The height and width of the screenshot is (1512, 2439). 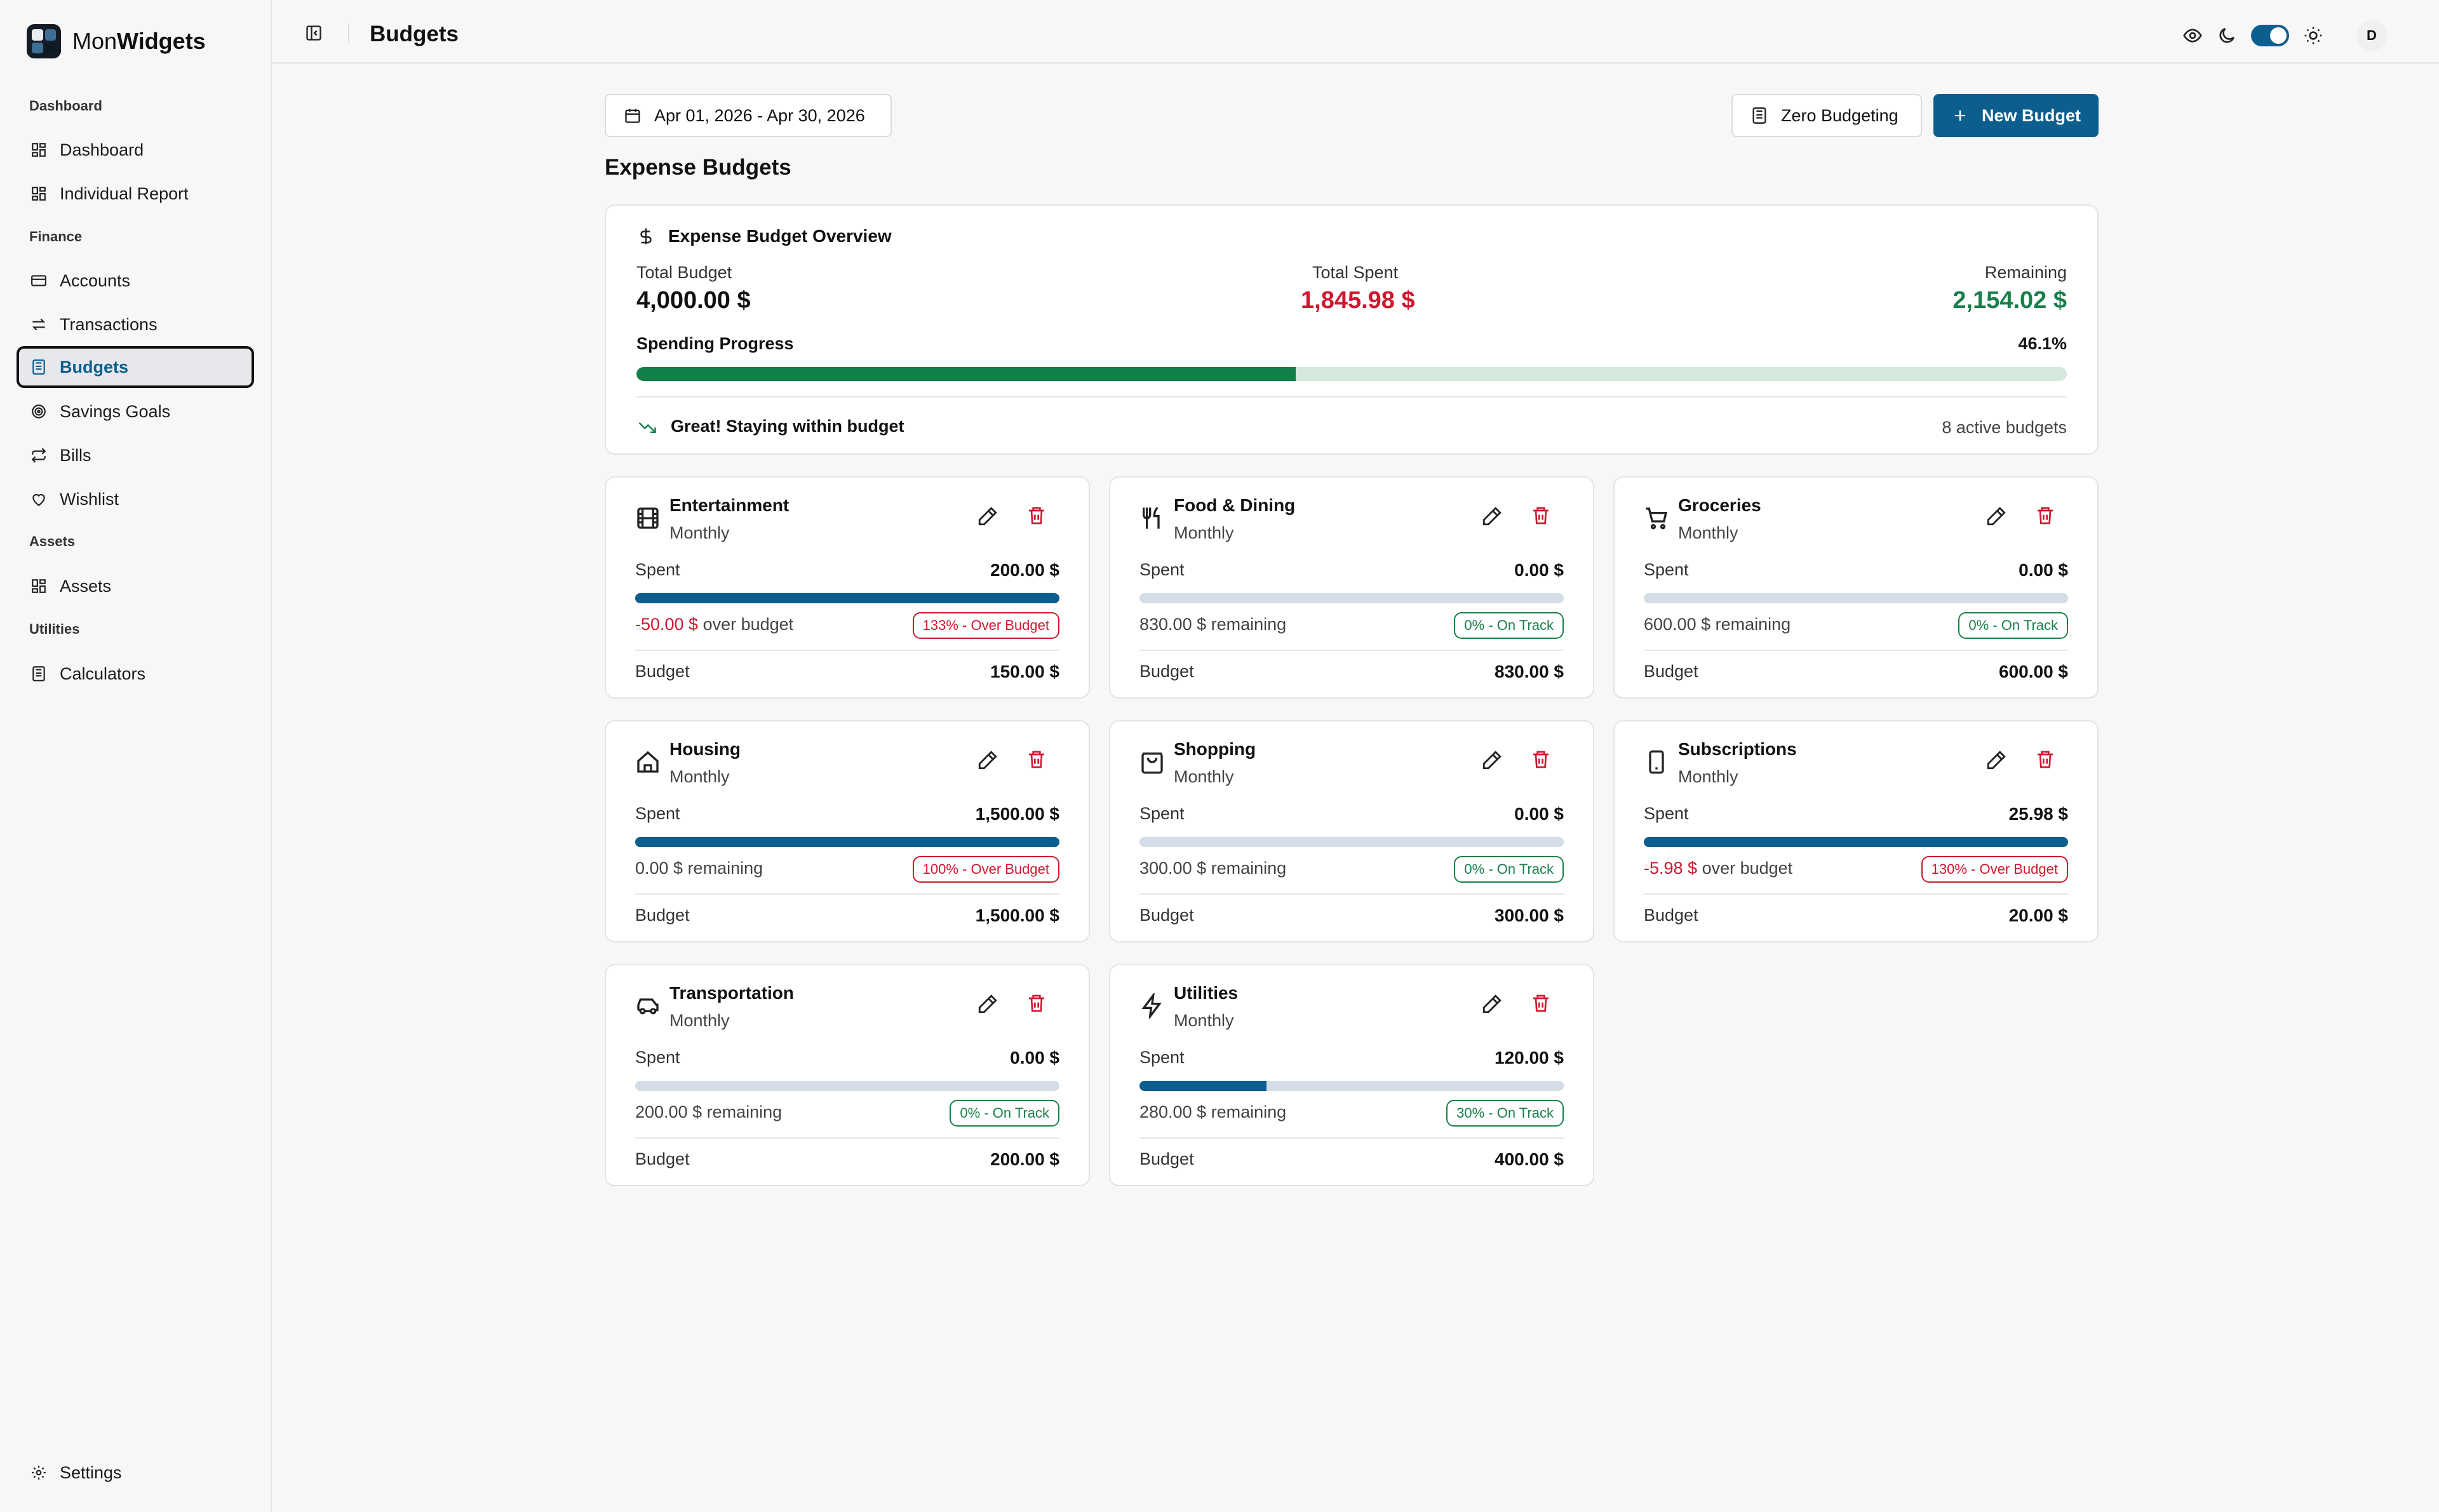 I want to click on overview-title-label: Expense Budget Overview, so click(x=780, y=236).